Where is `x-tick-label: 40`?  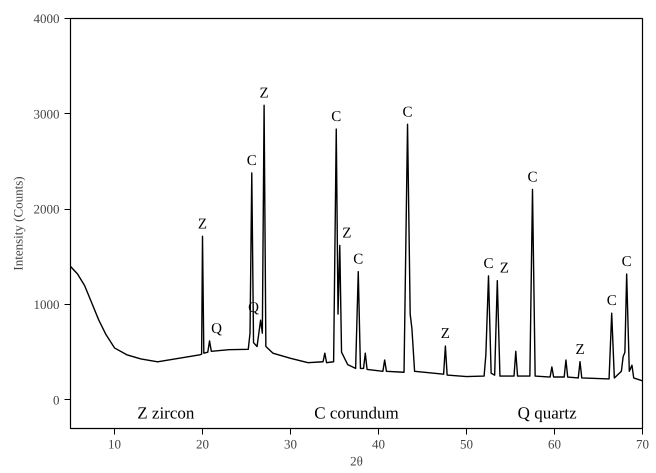 x-tick-label: 40 is located at coordinates (378, 444).